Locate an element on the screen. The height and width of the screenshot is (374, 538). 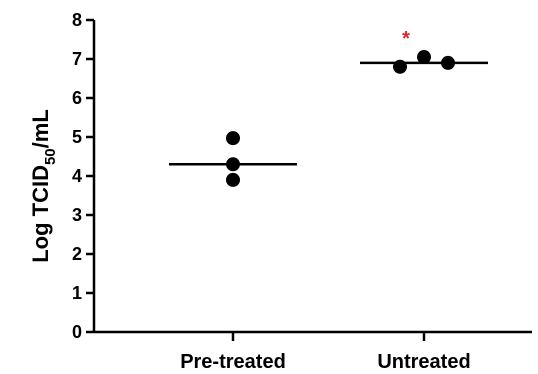
y-axis: 0 1 2 3 4 5 6 7 8 is located at coordinates (84, 176).